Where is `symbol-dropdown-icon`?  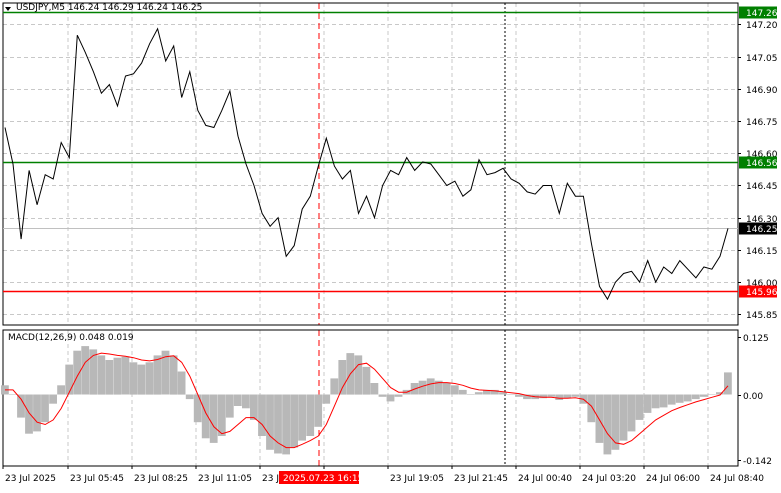 symbol-dropdown-icon is located at coordinates (8, 9).